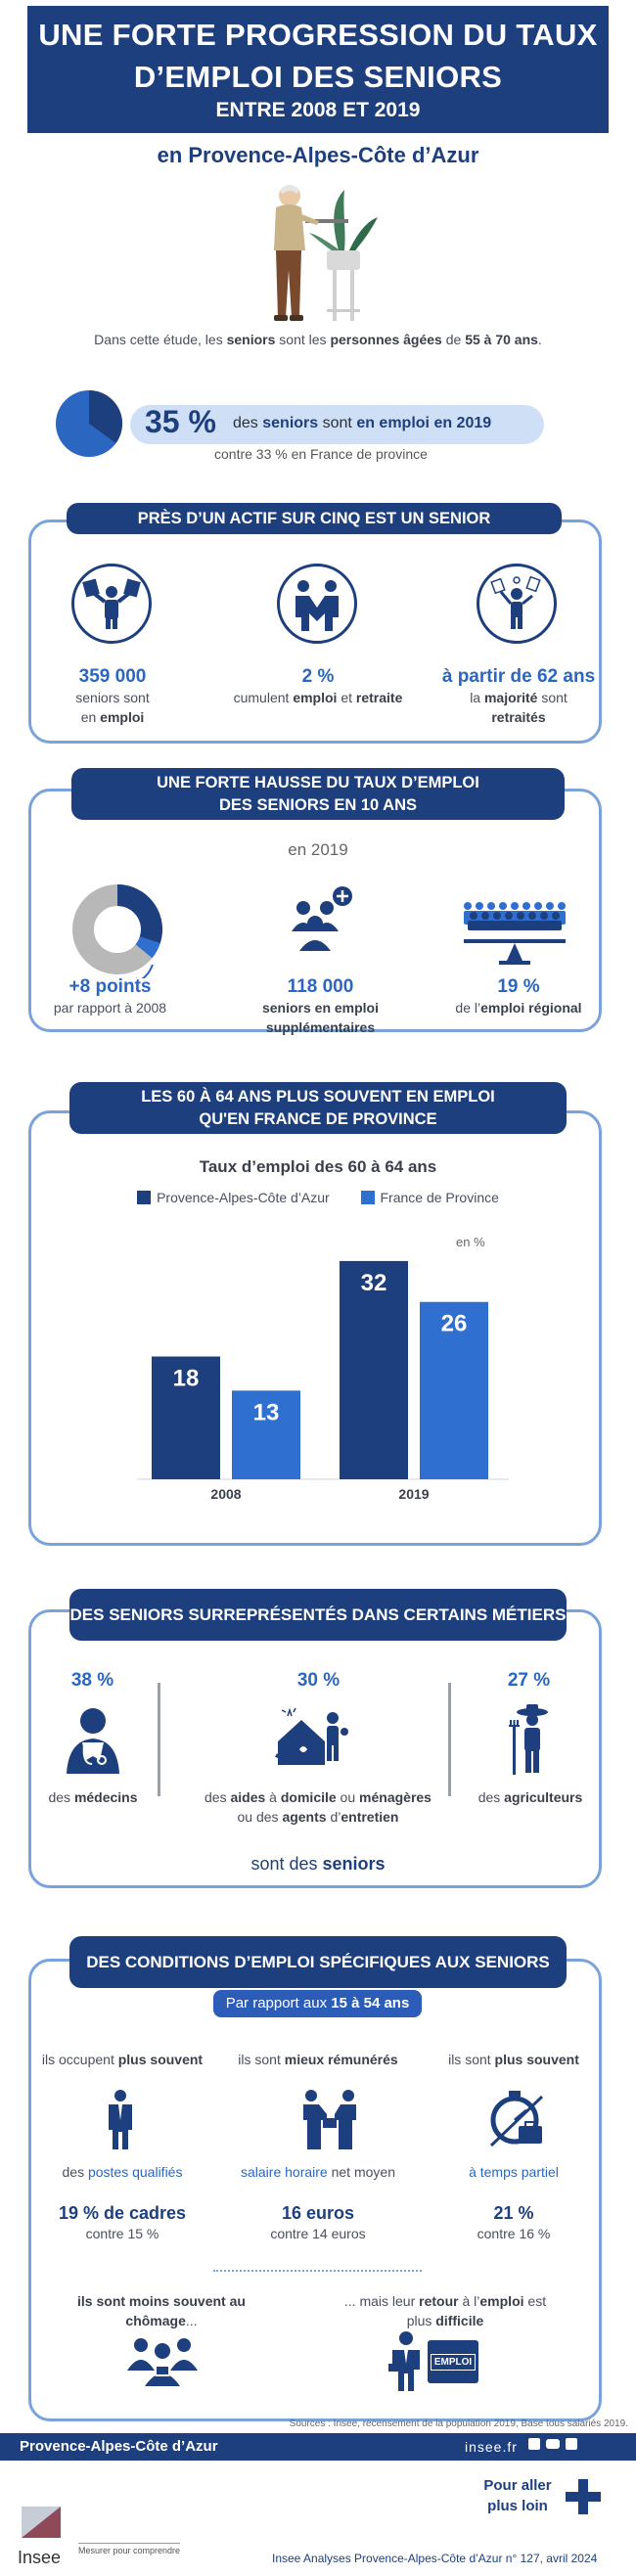 The width and height of the screenshot is (636, 2576). Describe the element at coordinates (315, 518) in the screenshot. I see `section-actifs-title: PRÈS D’UN ACTIF SUR CINQ EST UN SENIOR` at that location.